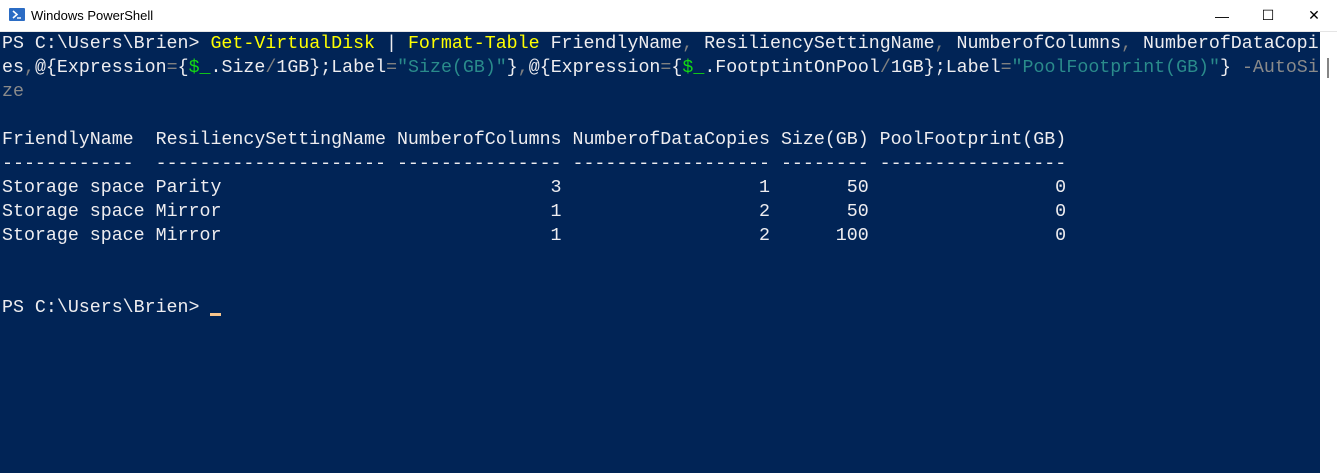  I want to click on window-title: Windows PowerShell, so click(92, 15).